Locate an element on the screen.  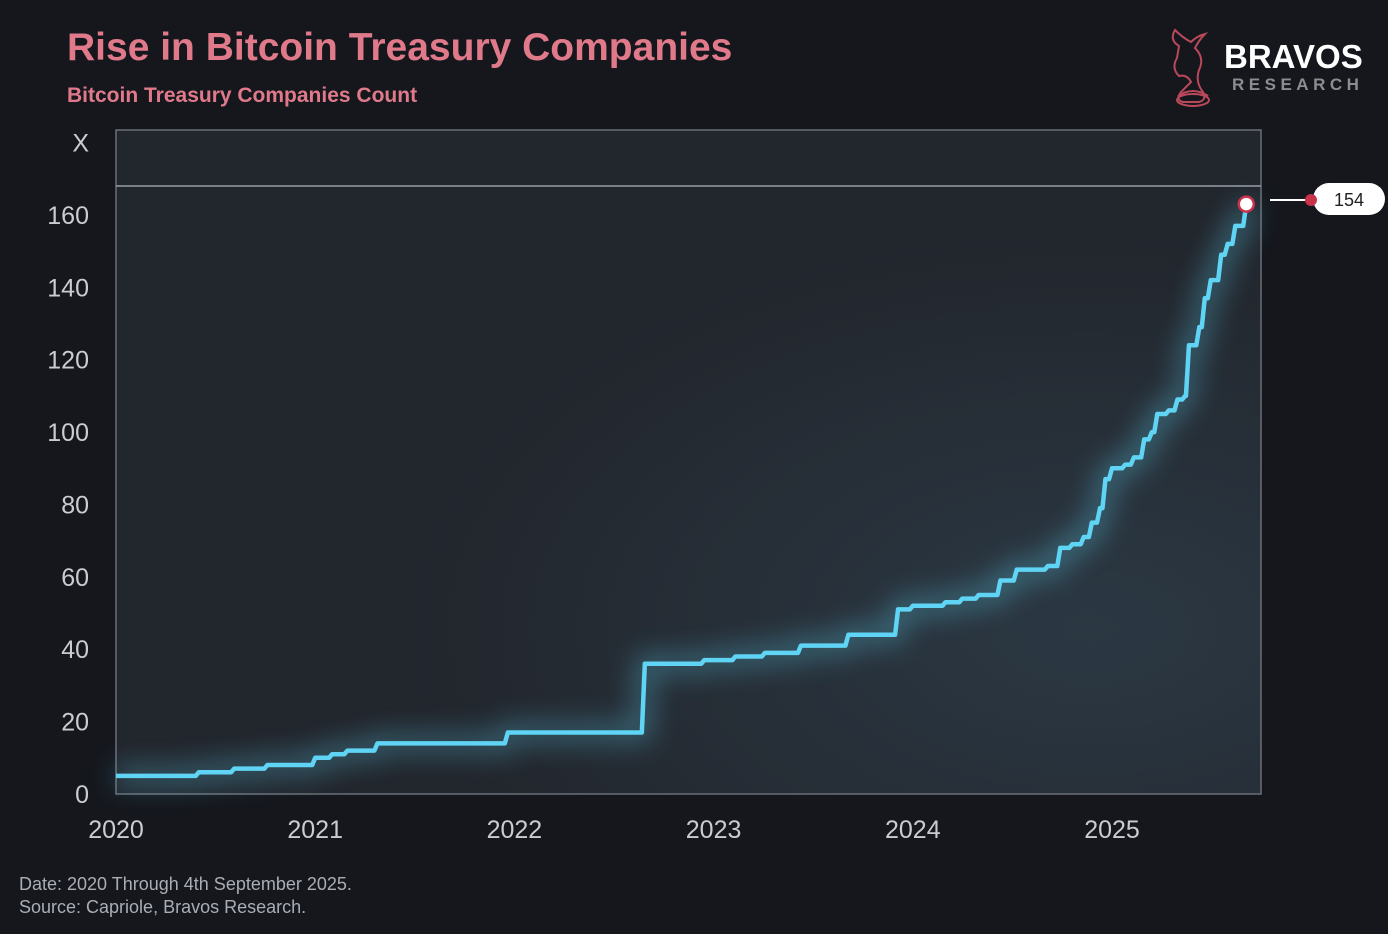
y-tick-label: 120 is located at coordinates (68, 361).